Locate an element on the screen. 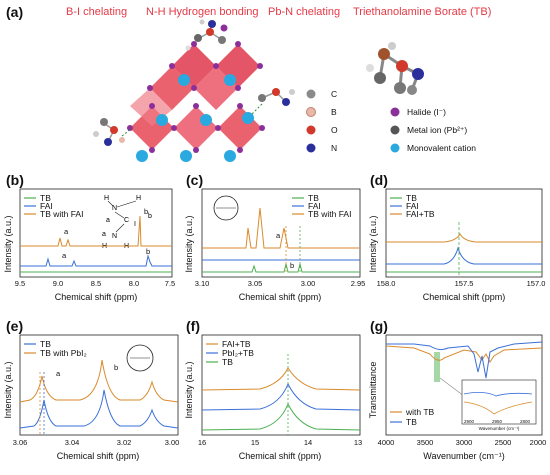  panel-b-legend-fai: FAI is located at coordinates (46, 206).